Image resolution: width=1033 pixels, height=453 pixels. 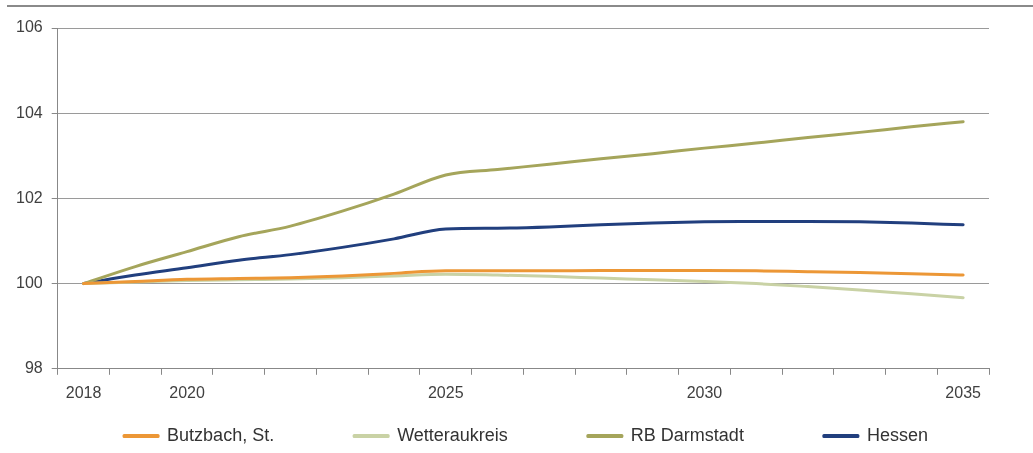 What do you see at coordinates (445, 392) in the screenshot?
I see `x-tick-label: 2025` at bounding box center [445, 392].